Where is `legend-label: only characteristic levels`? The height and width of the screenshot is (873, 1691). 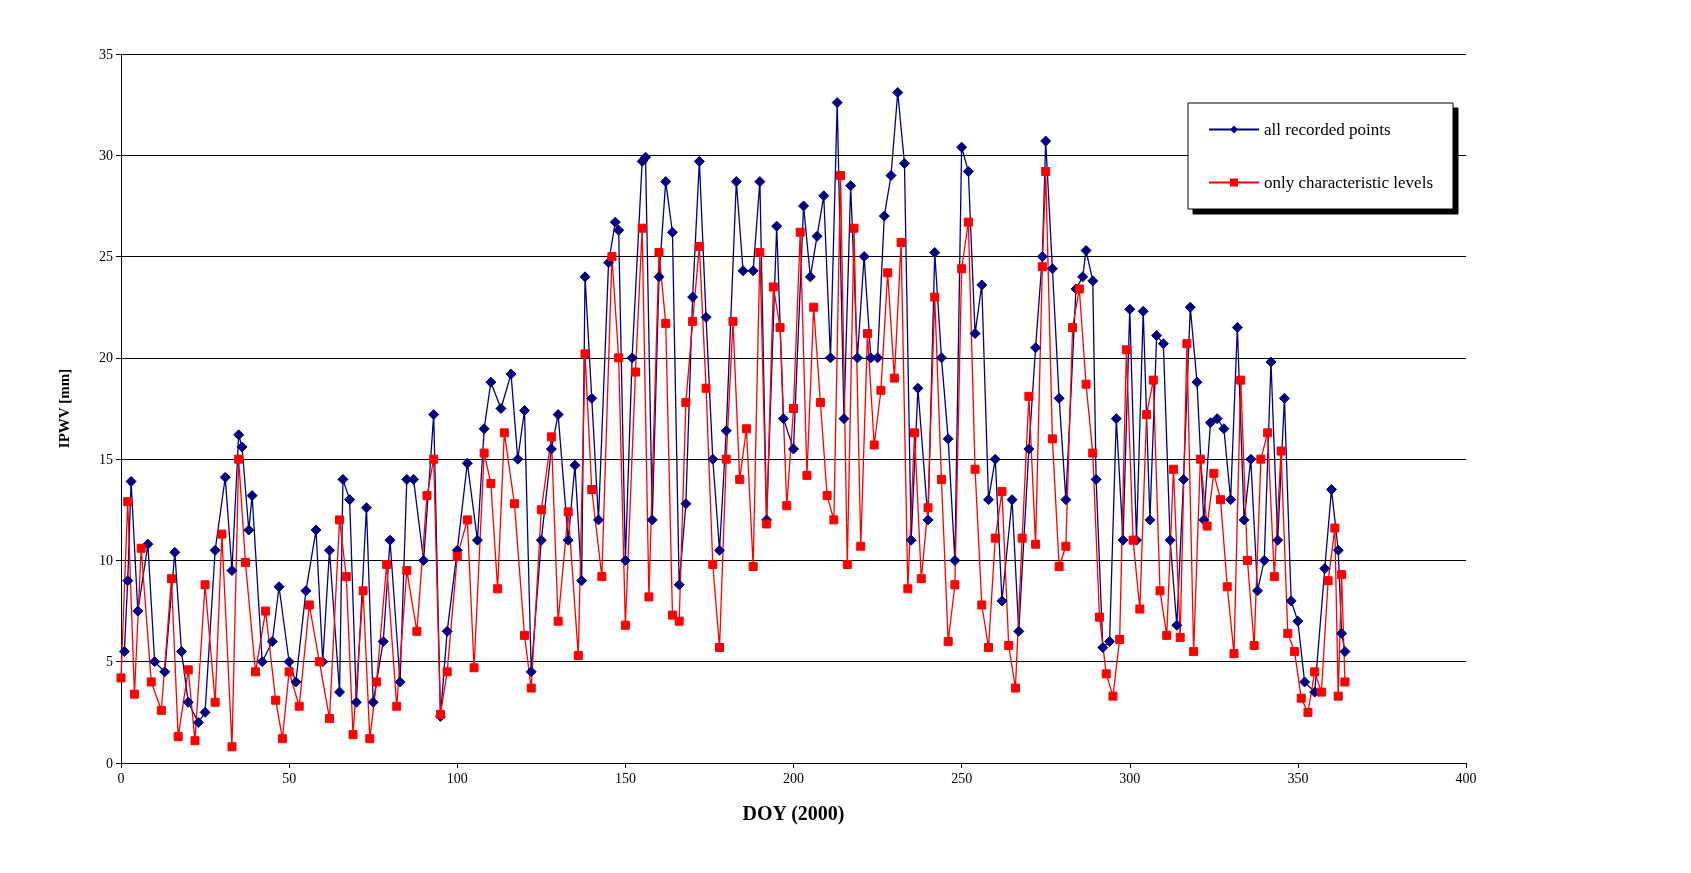
legend-label: only characteristic levels is located at coordinates (1349, 182).